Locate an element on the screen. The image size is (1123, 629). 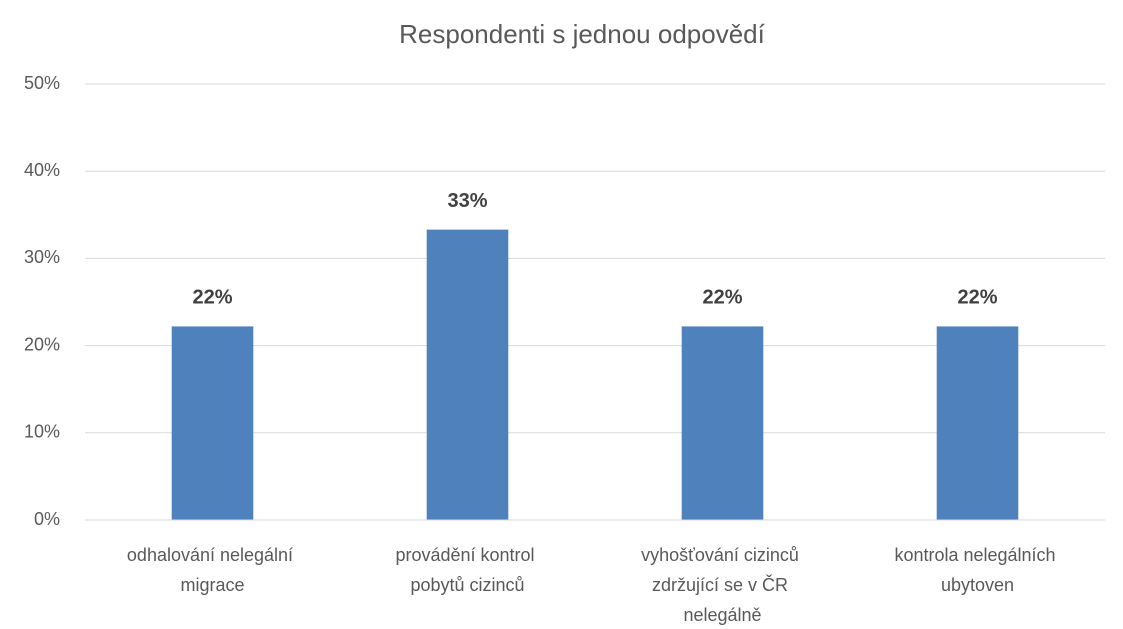
y-tick-label: 0% is located at coordinates (47, 519).